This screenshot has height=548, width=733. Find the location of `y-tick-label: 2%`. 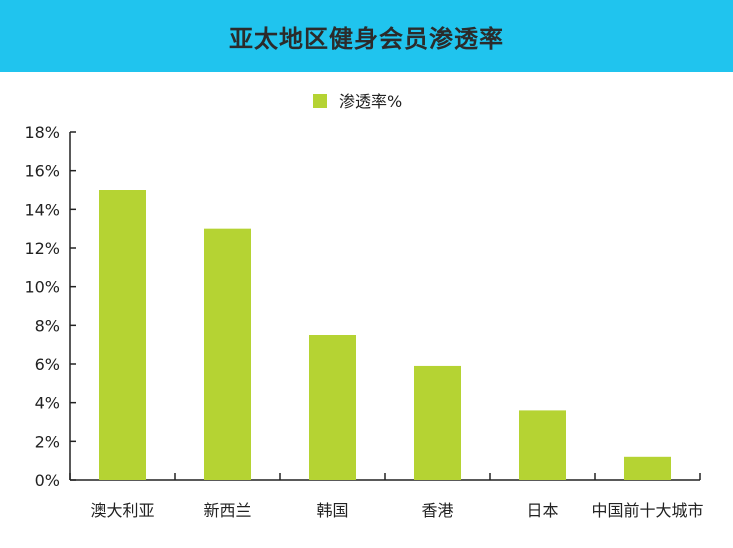

y-tick-label: 2% is located at coordinates (47, 441).